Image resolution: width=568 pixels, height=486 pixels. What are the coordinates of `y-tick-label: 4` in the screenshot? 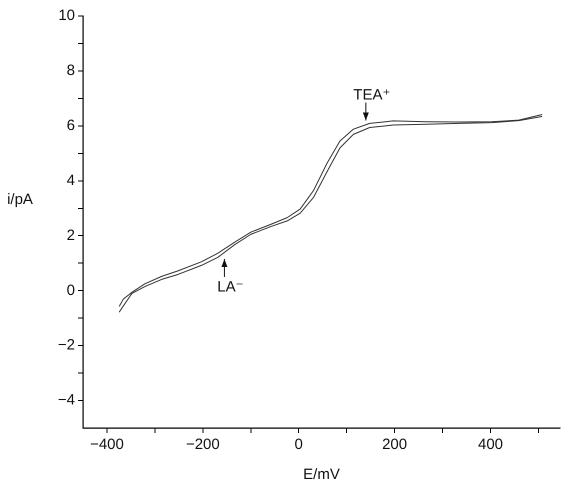 It's located at (70, 180).